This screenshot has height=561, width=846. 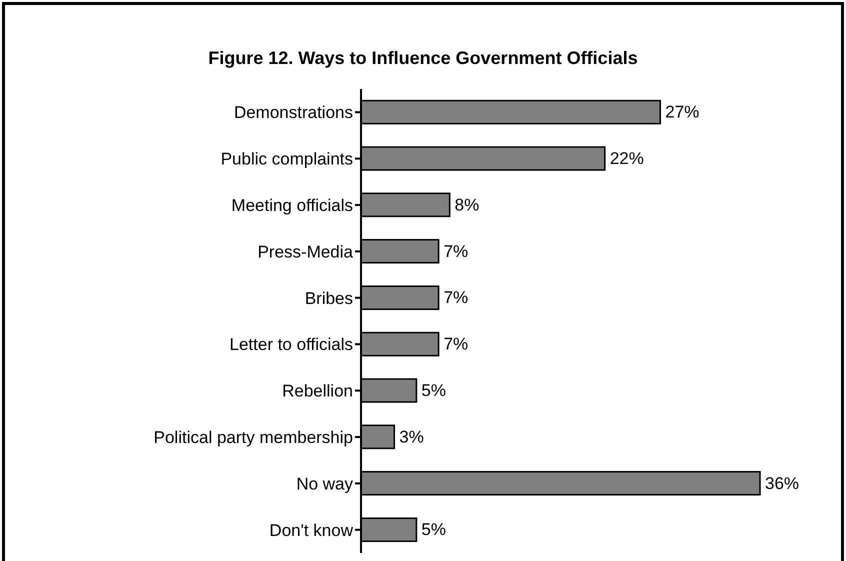 What do you see at coordinates (423, 58) in the screenshot?
I see `chart-title: Figure 12. Ways to Influence Government Officials` at bounding box center [423, 58].